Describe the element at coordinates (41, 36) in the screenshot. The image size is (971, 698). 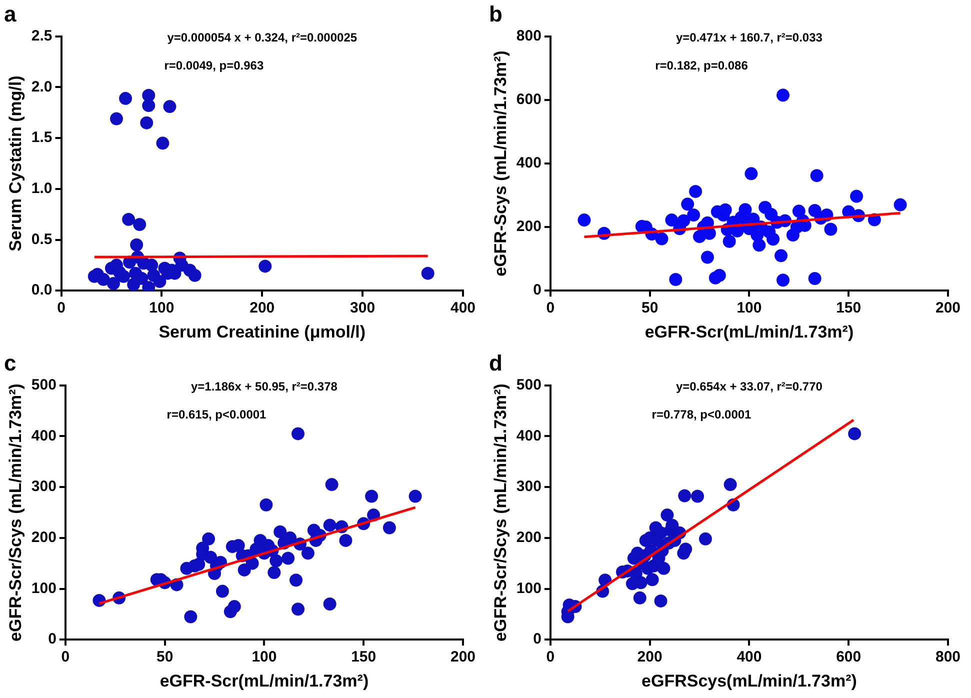
I see `y-tick-label: 2.5` at that location.